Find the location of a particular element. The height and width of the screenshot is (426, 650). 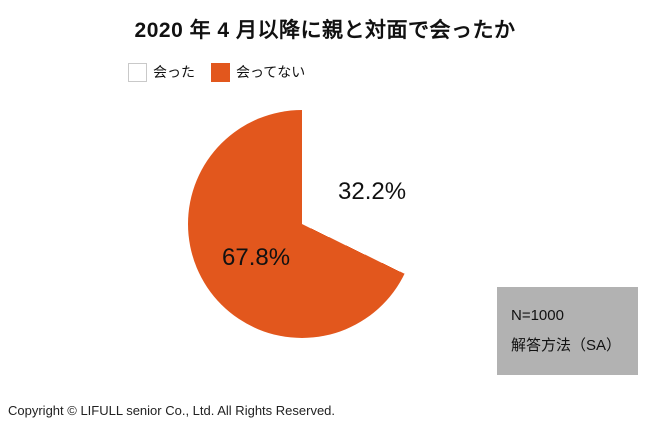

survey-note-box: N=1000 解答方法（SA） is located at coordinates (567, 331).